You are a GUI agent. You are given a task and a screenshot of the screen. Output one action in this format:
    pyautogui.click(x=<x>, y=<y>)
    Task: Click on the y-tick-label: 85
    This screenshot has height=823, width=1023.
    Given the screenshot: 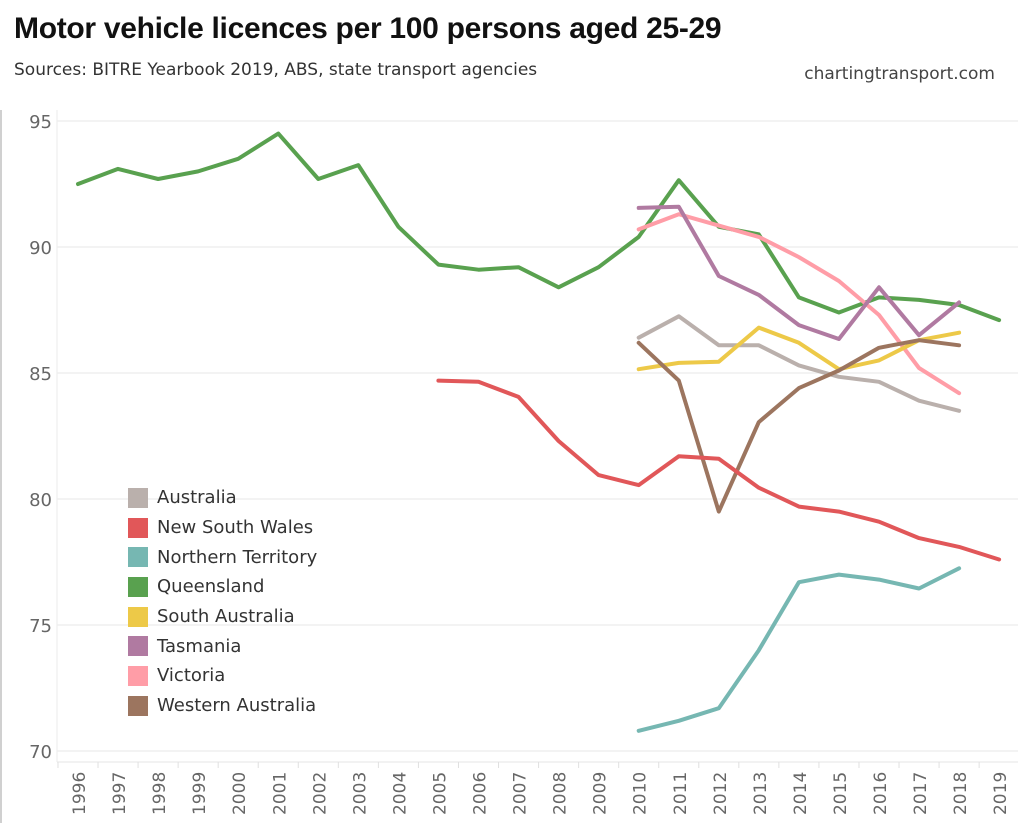 What is the action you would take?
    pyautogui.click(x=40, y=374)
    